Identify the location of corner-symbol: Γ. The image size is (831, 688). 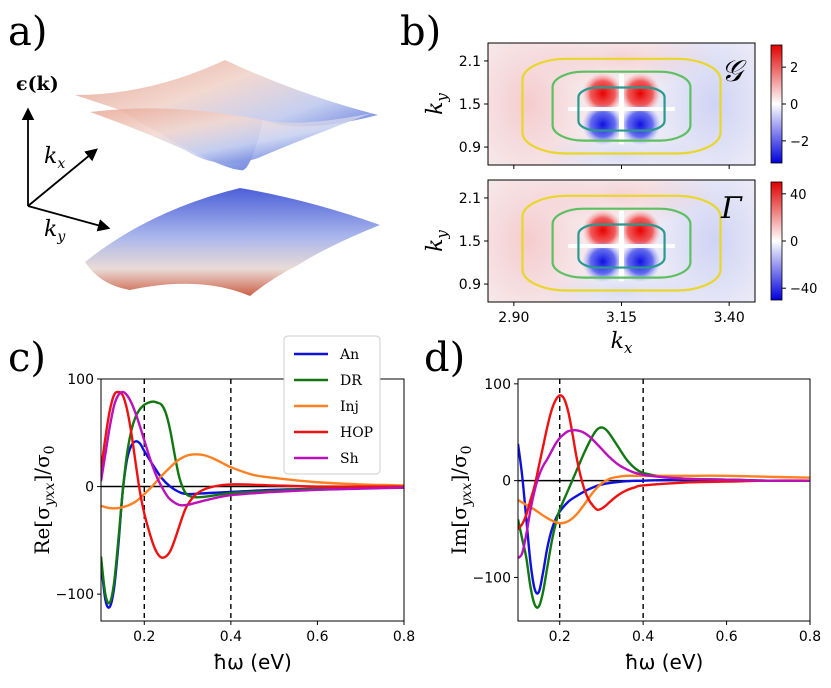
(731, 208).